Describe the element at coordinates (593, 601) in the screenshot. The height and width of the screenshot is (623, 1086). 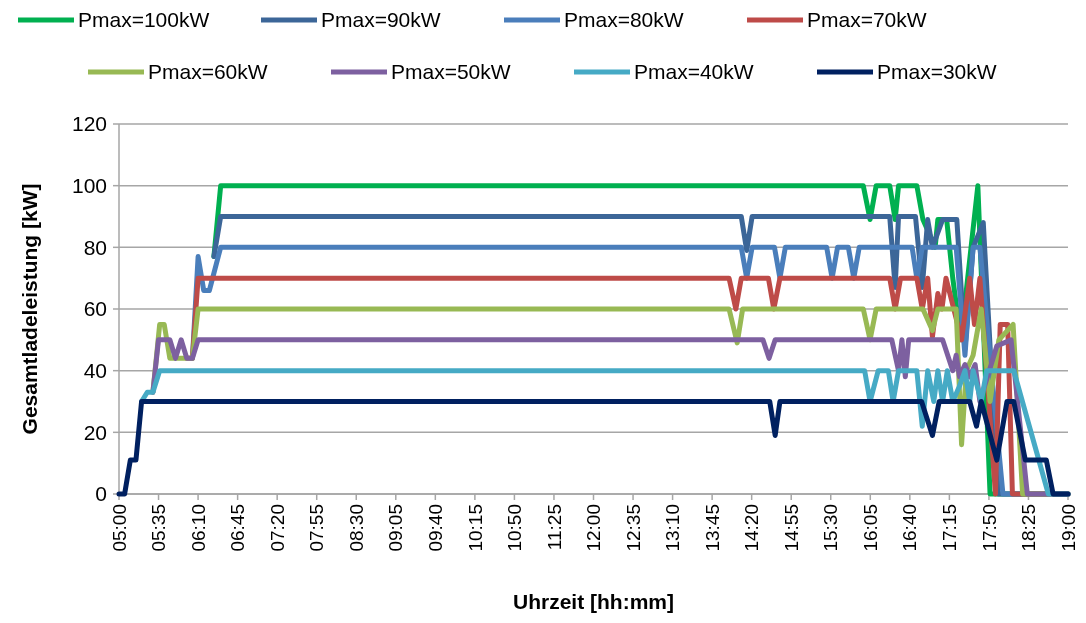
I see `x-axis-title: Uhrzeit [hh:mm]` at that location.